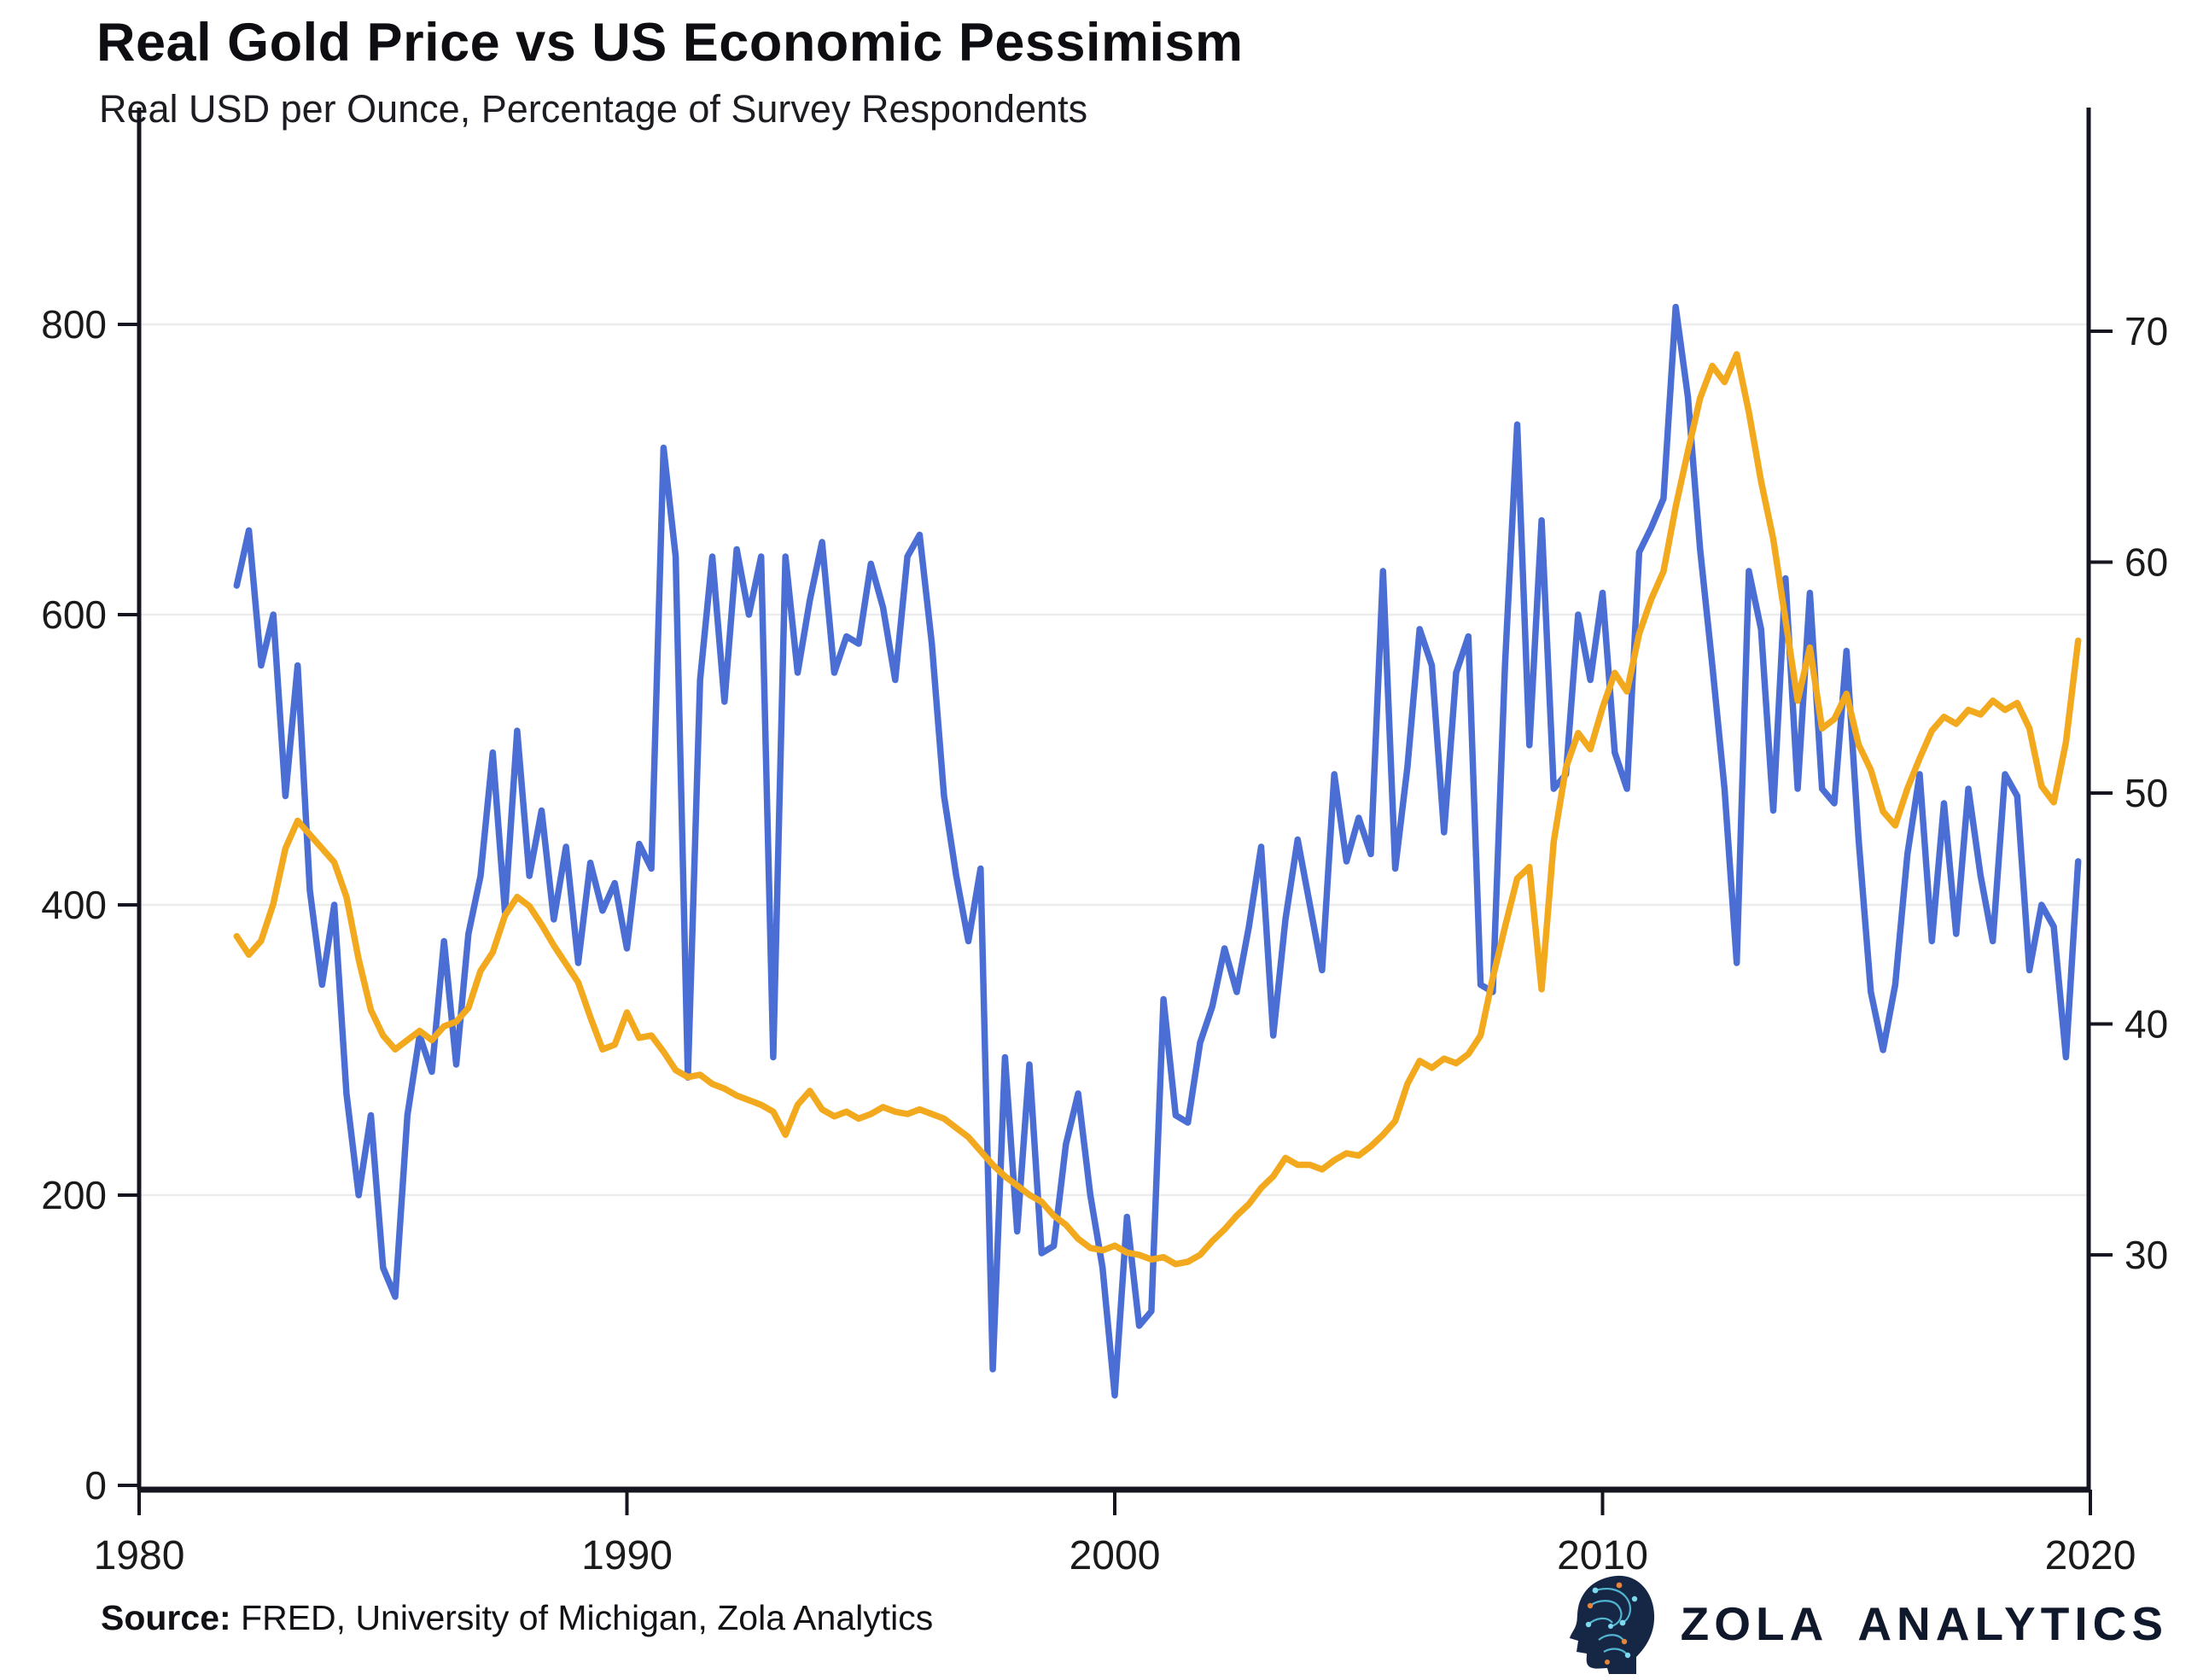 The image size is (2209, 1680). Describe the element at coordinates (74, 614) in the screenshot. I see `y-left-tick-label-600: 600` at that location.